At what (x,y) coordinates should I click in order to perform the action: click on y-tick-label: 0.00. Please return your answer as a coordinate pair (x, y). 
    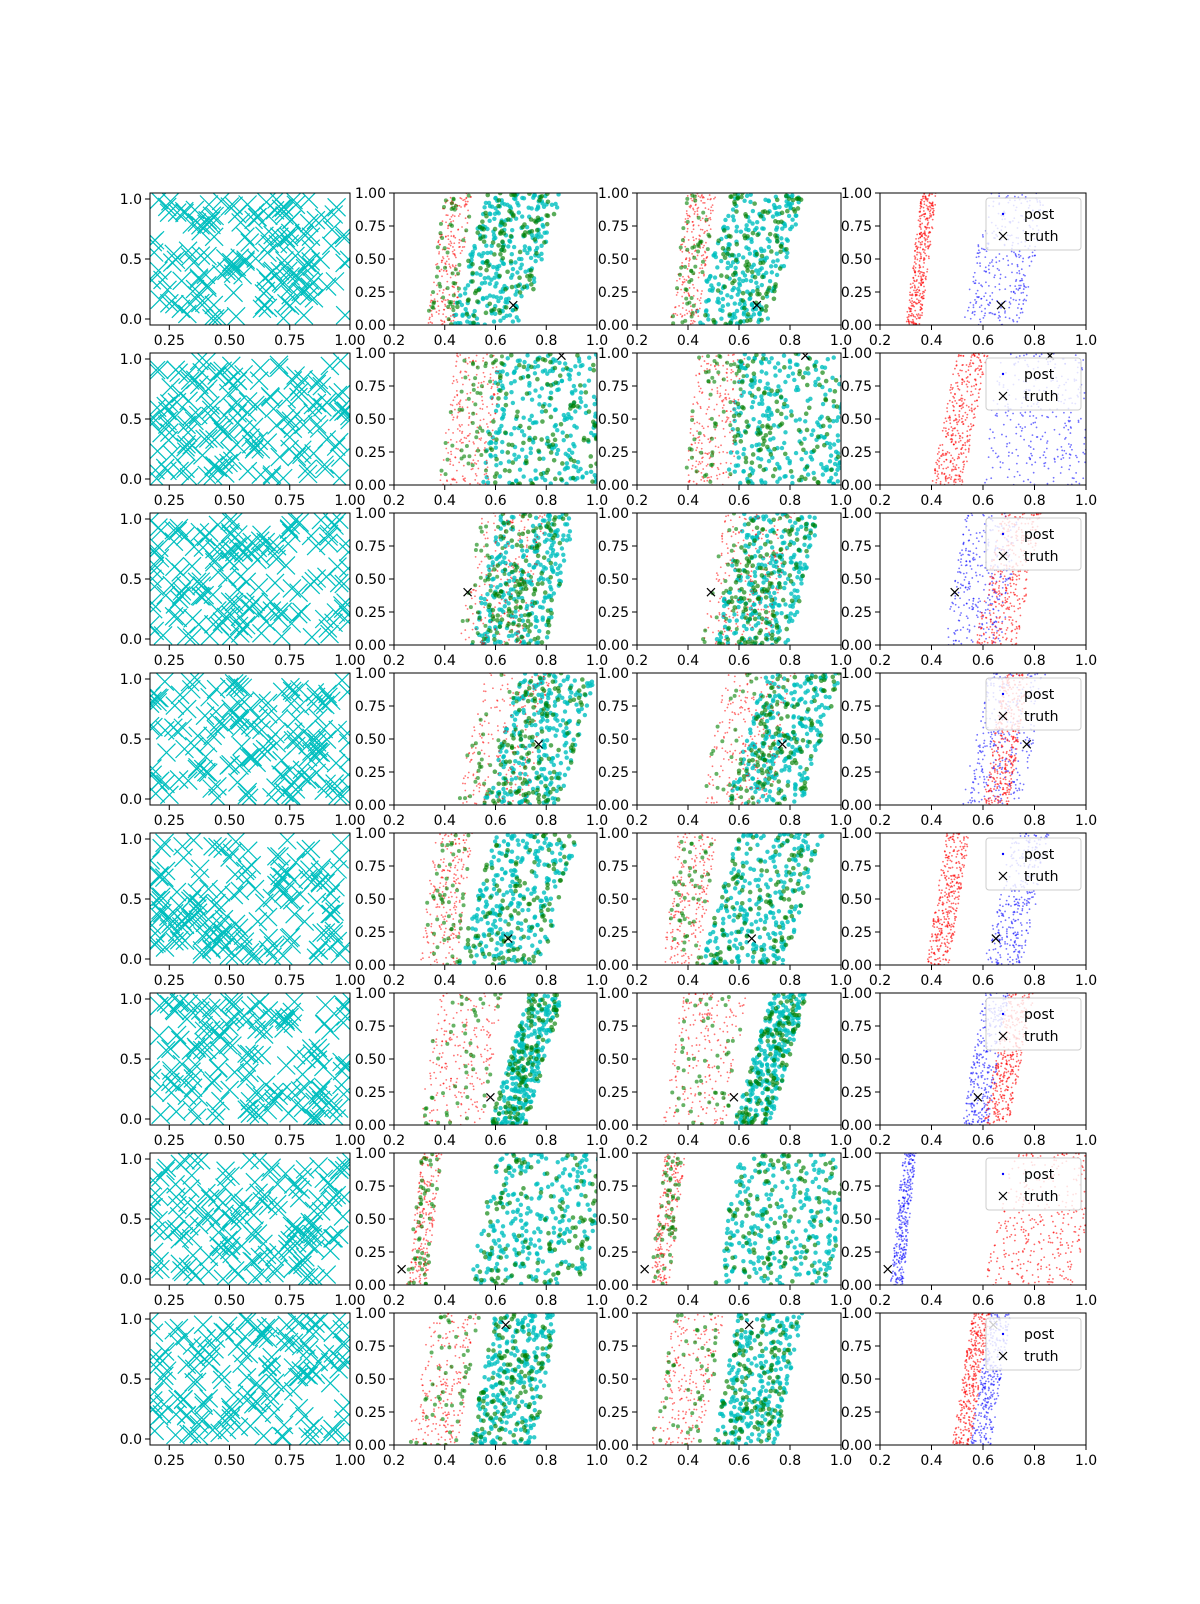
    Looking at the image, I should click on (370, 326).